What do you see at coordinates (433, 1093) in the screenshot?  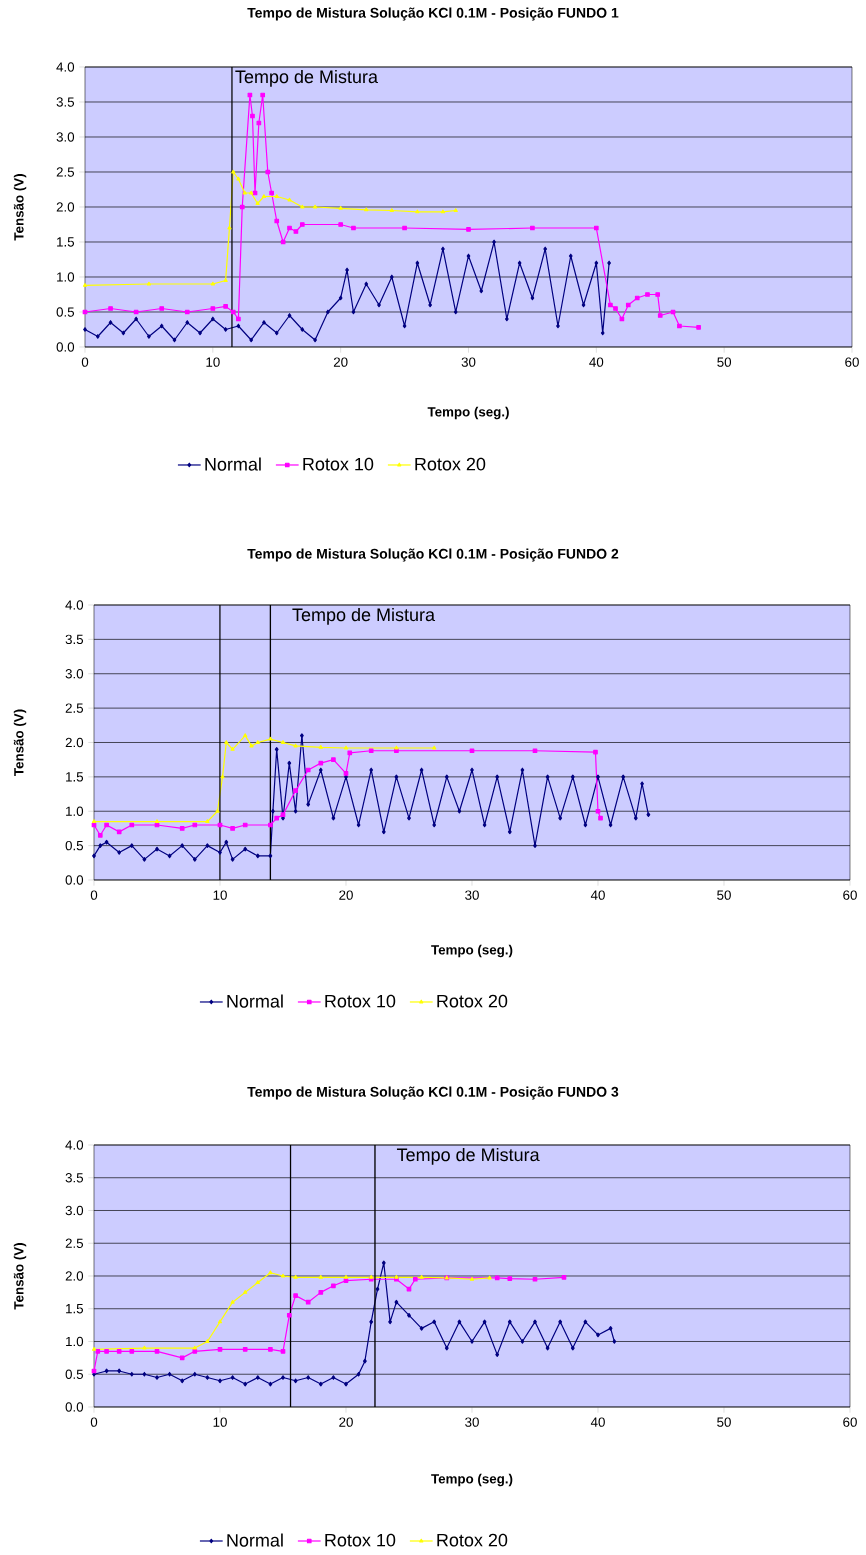 I see `chart-title: Tempo de Mistura Solução KCl 0.1M - Posição FUNDO 3` at bounding box center [433, 1093].